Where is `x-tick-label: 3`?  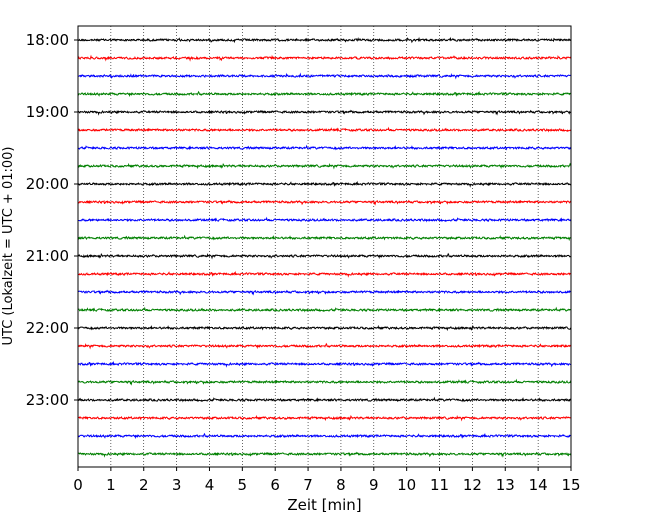
x-tick-label: 3 is located at coordinates (177, 485).